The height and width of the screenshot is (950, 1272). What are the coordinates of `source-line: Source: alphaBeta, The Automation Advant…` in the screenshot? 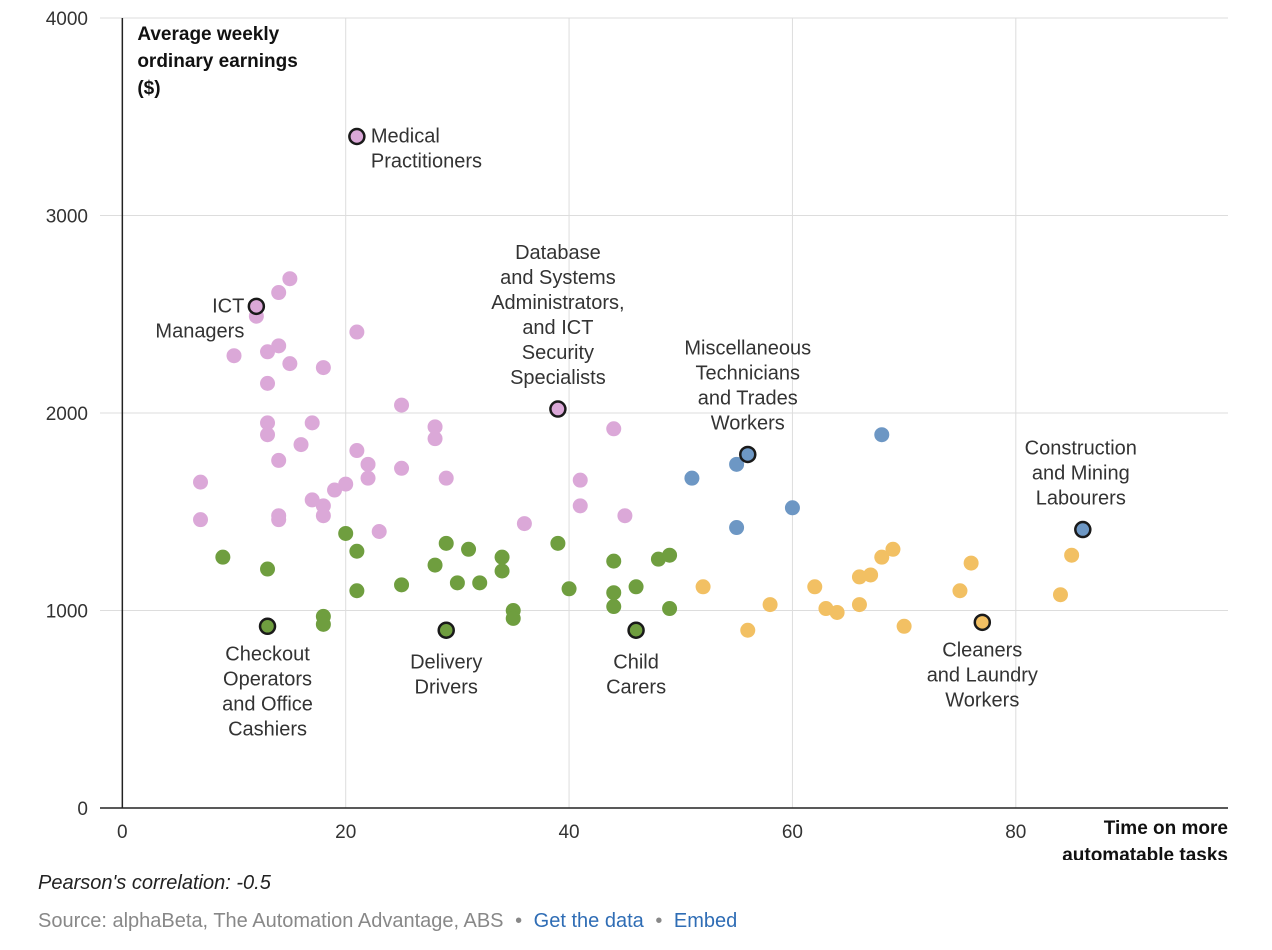 It's located at (387, 921).